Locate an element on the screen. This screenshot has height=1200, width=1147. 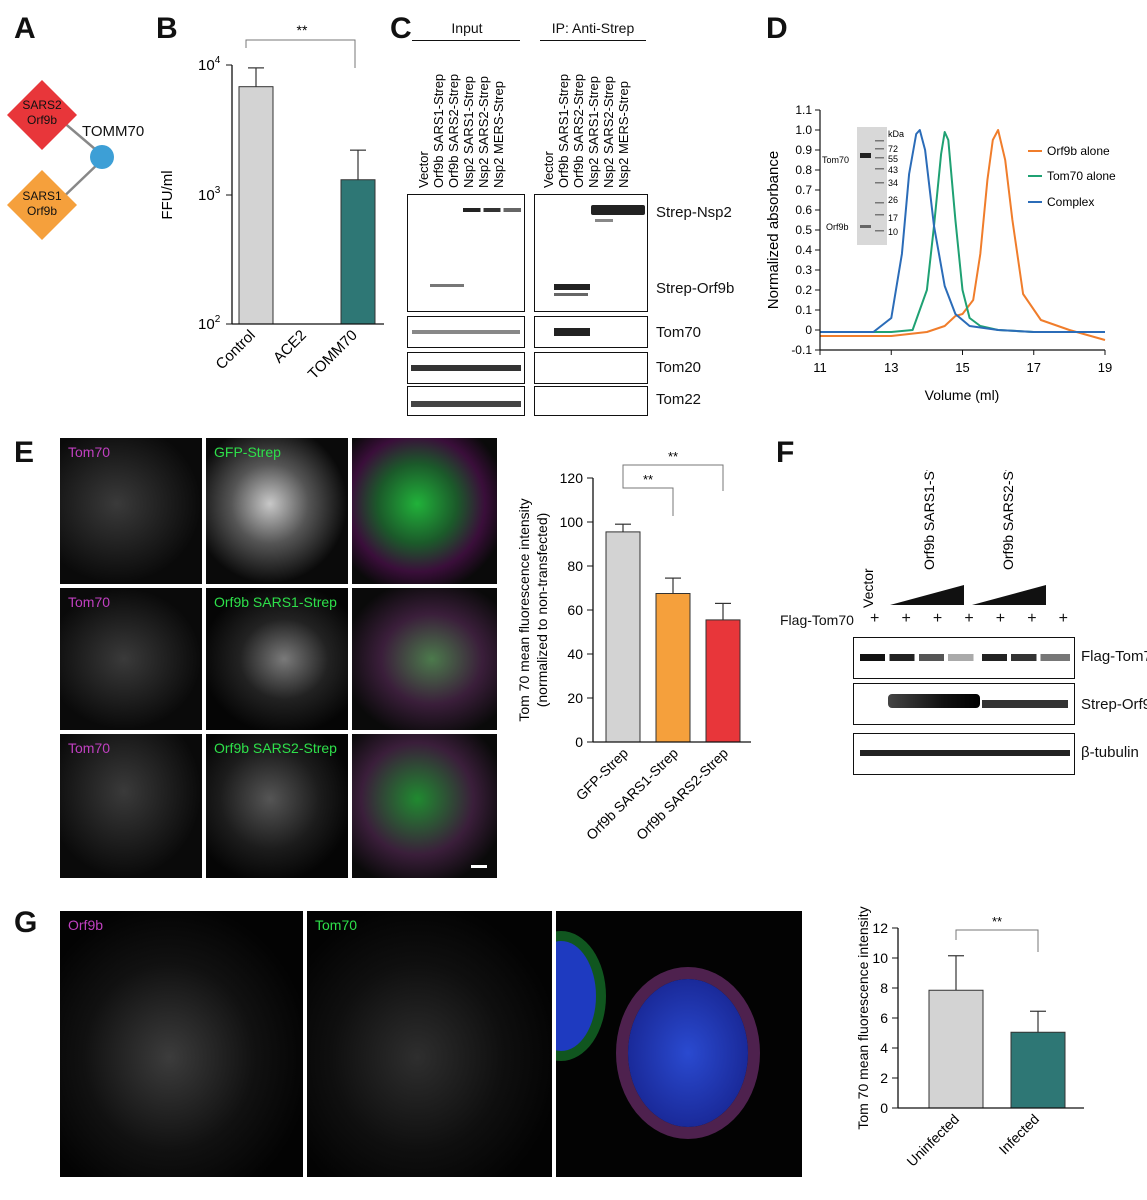
d-x-axis-label: Volume (ml) is located at coordinates (962, 395).